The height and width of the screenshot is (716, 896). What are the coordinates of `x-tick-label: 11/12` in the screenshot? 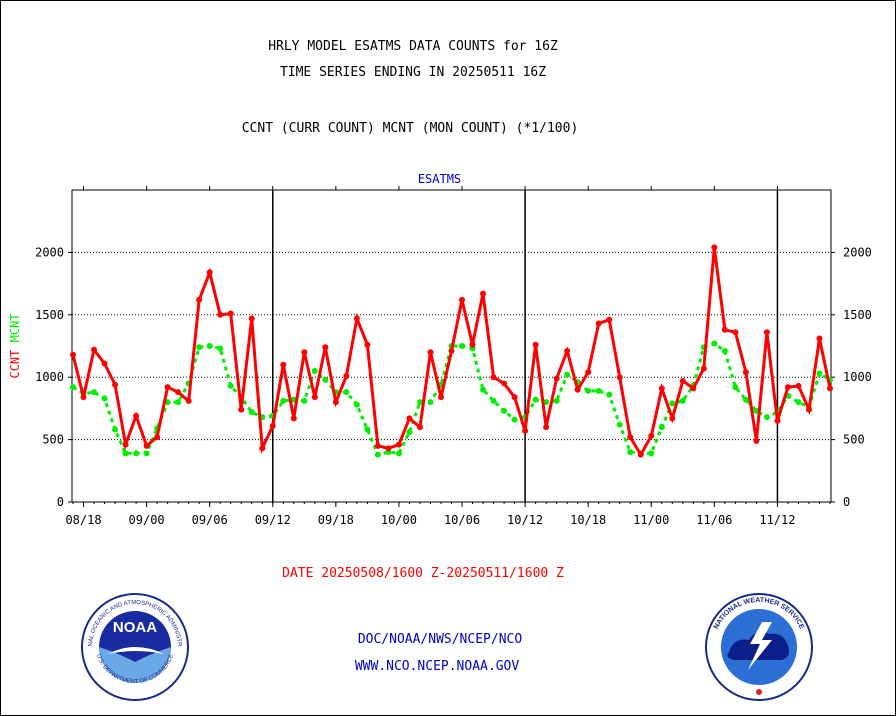 It's located at (777, 520).